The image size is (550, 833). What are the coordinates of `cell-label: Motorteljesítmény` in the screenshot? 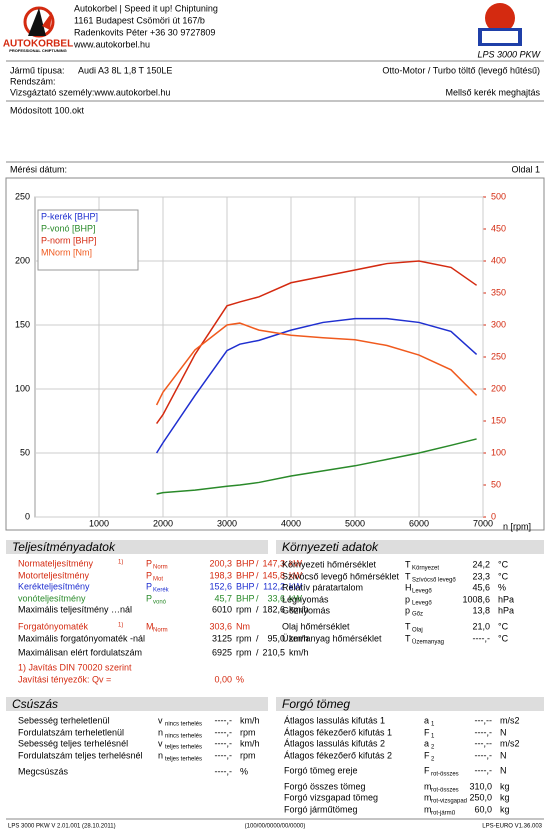 It's located at (54, 575).